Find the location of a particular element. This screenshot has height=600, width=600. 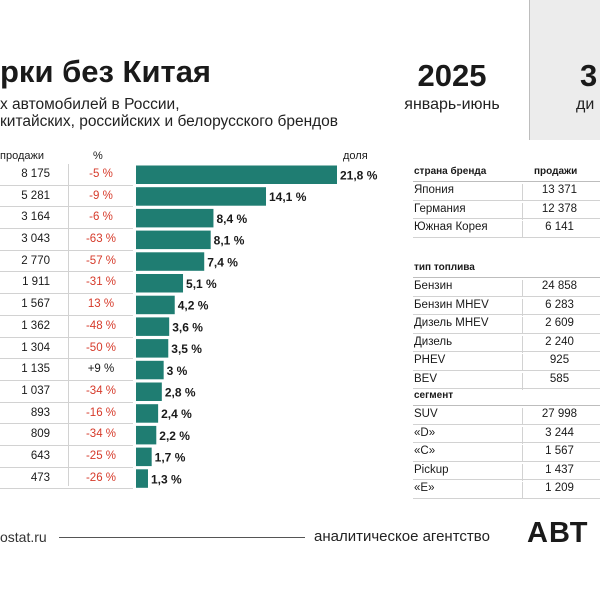

share-label: 2,4 % is located at coordinates (176, 414).